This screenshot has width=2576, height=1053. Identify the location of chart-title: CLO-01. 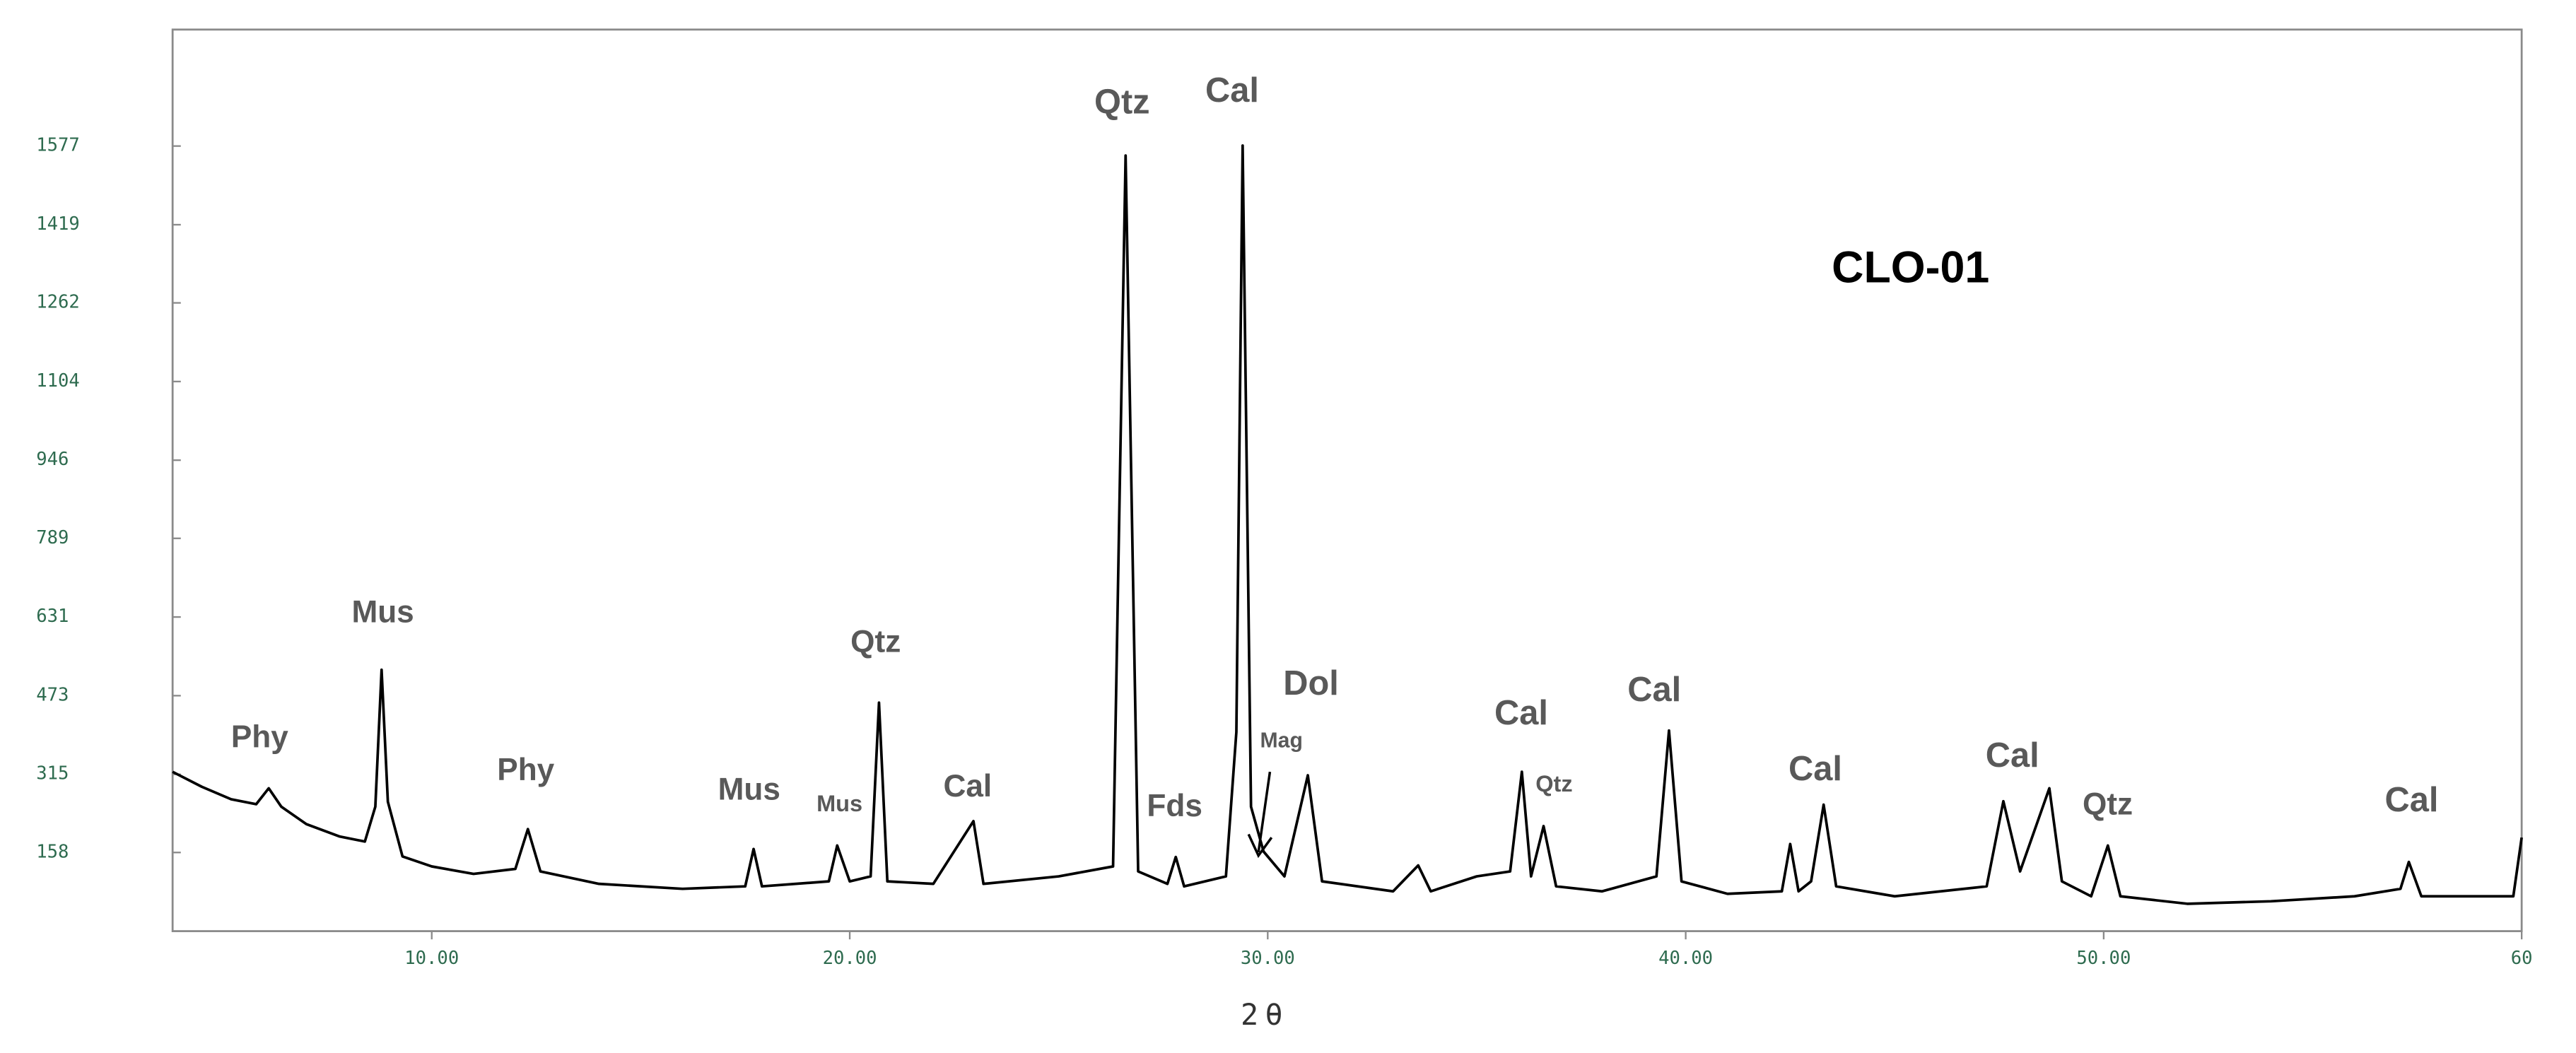
(1910, 268).